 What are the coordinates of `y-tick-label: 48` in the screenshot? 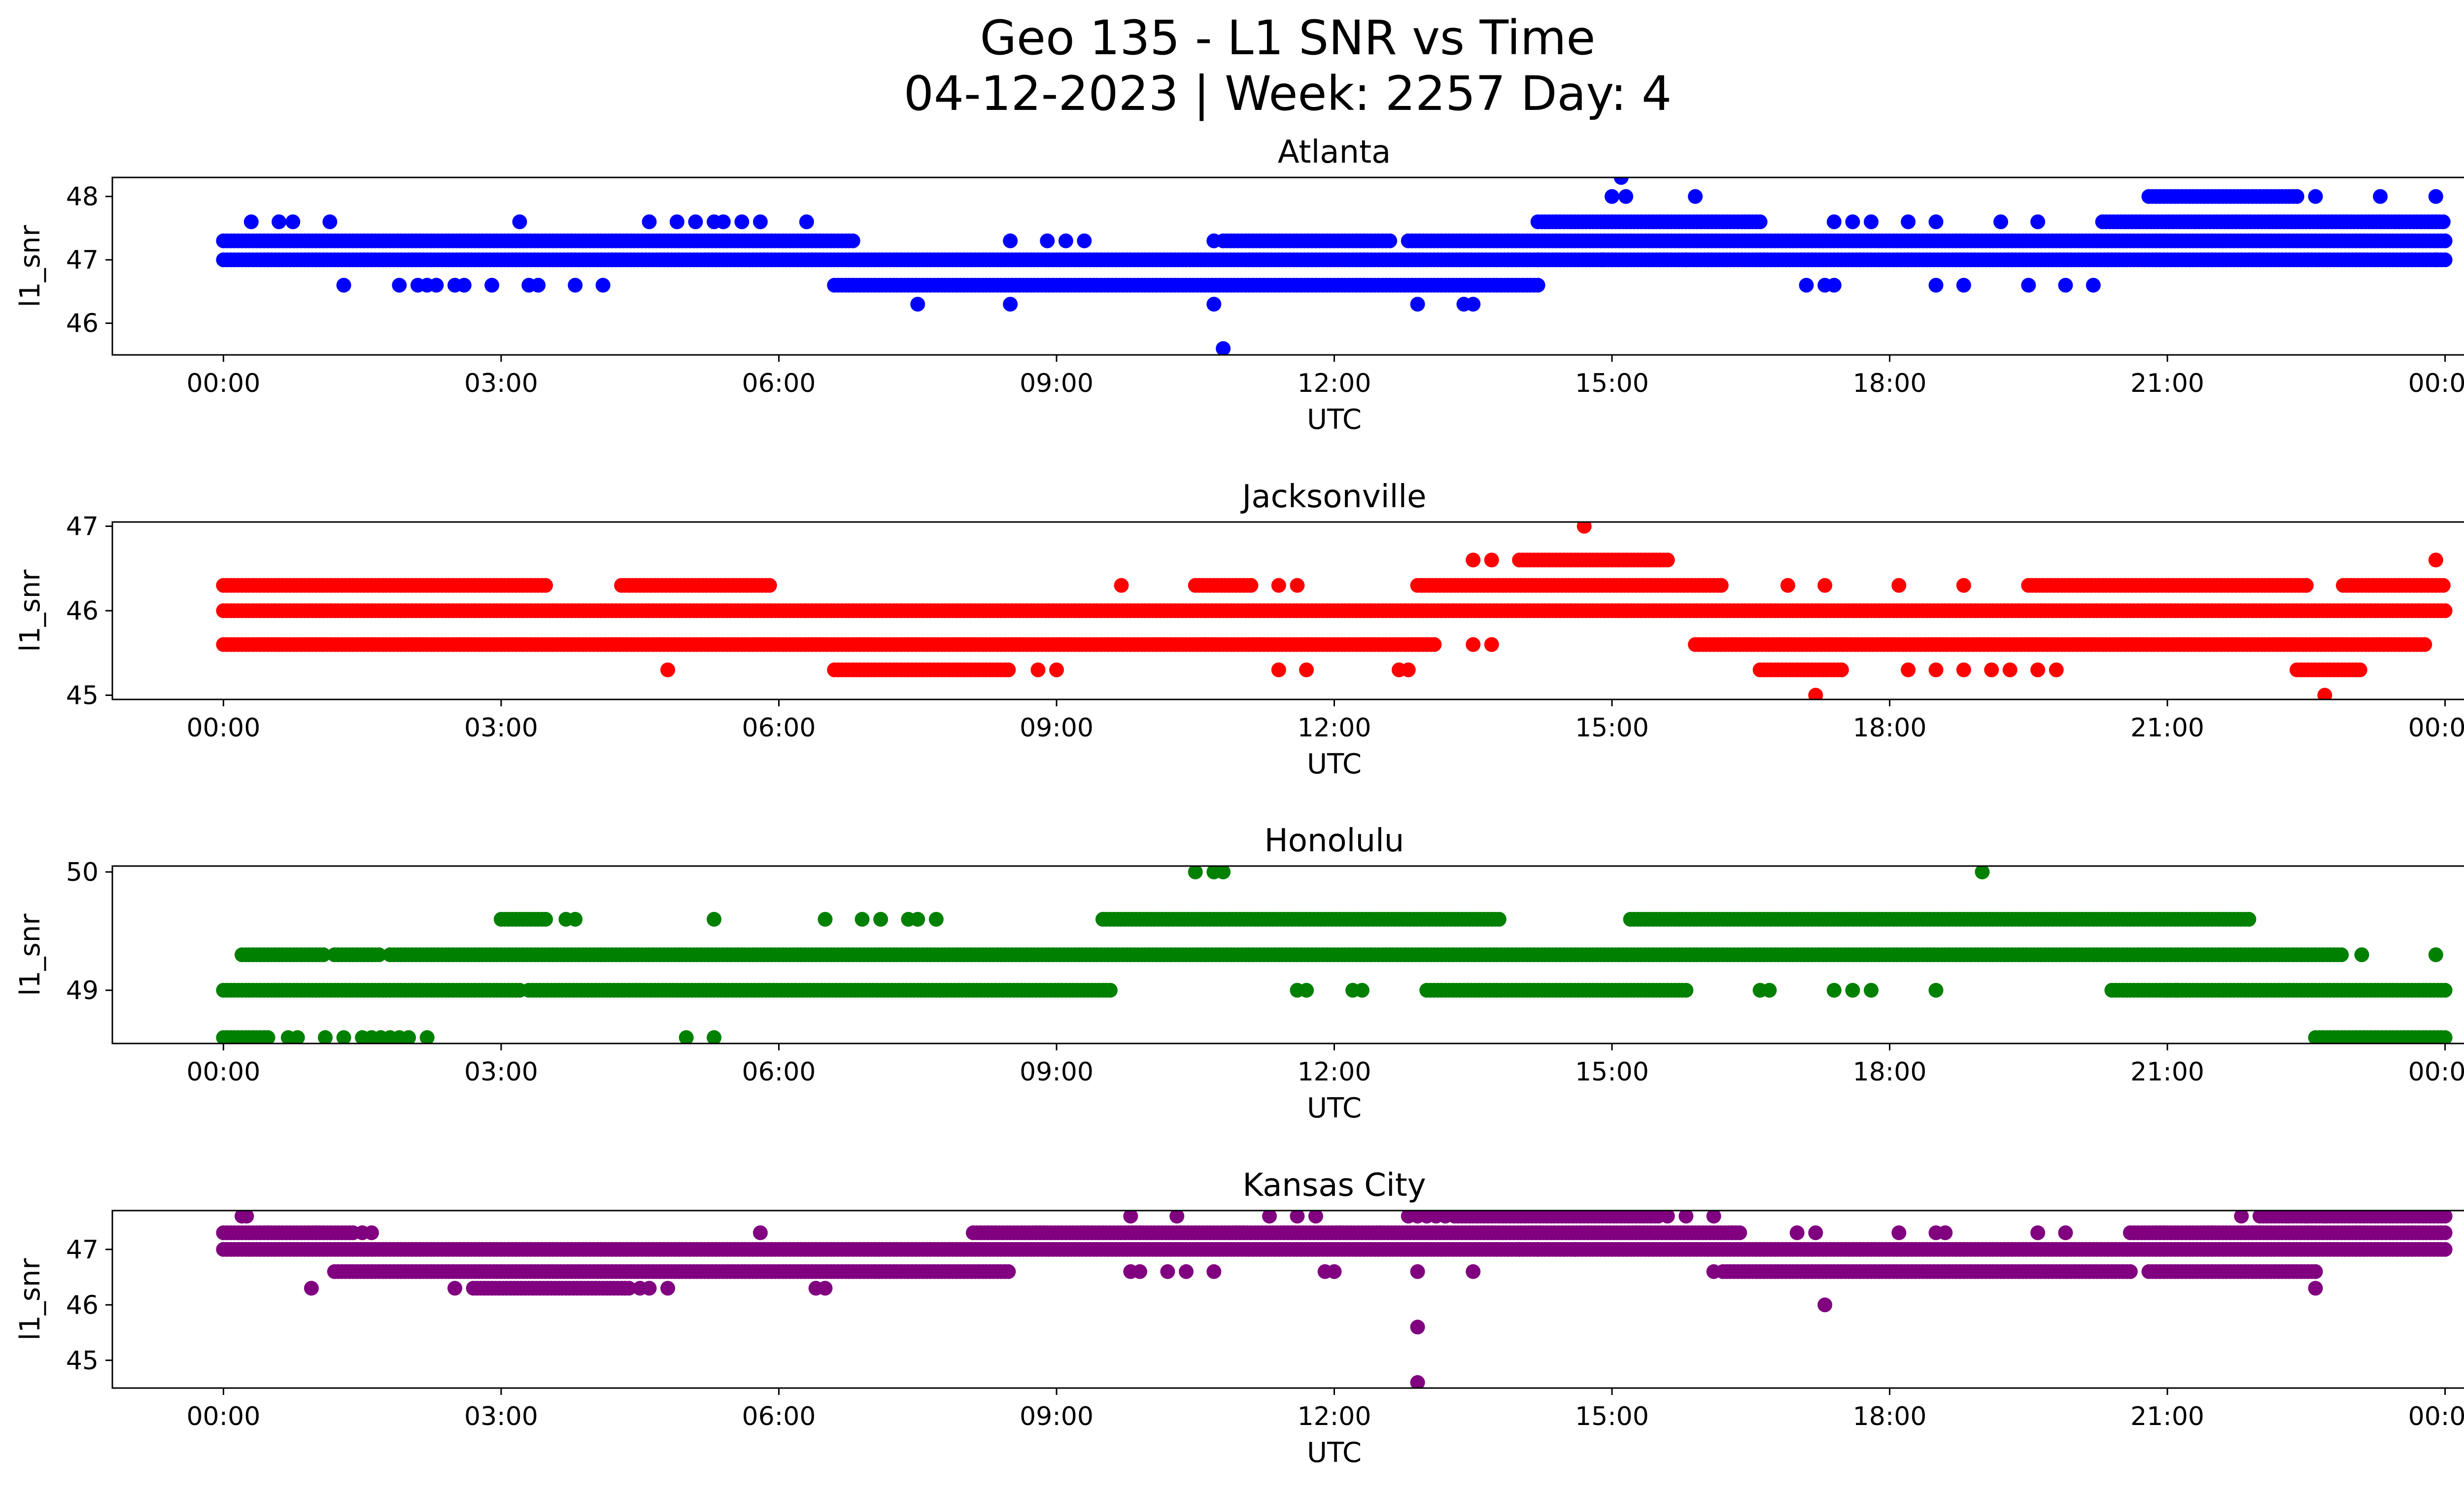 It's located at (82, 197).